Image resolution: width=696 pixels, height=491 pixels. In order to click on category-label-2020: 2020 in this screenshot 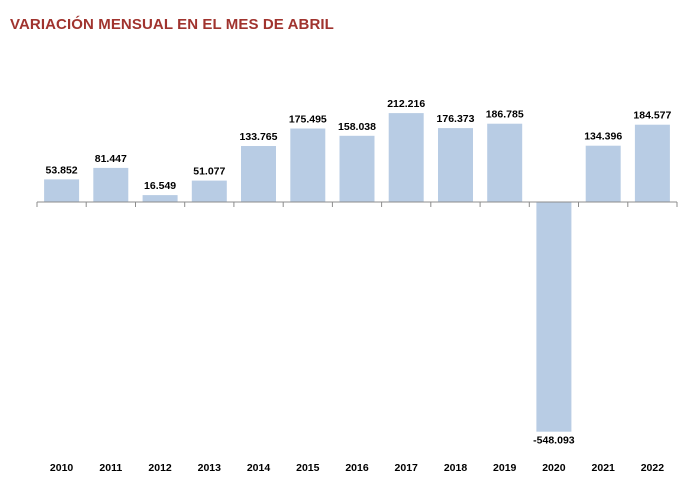, I will do `click(554, 468)`.